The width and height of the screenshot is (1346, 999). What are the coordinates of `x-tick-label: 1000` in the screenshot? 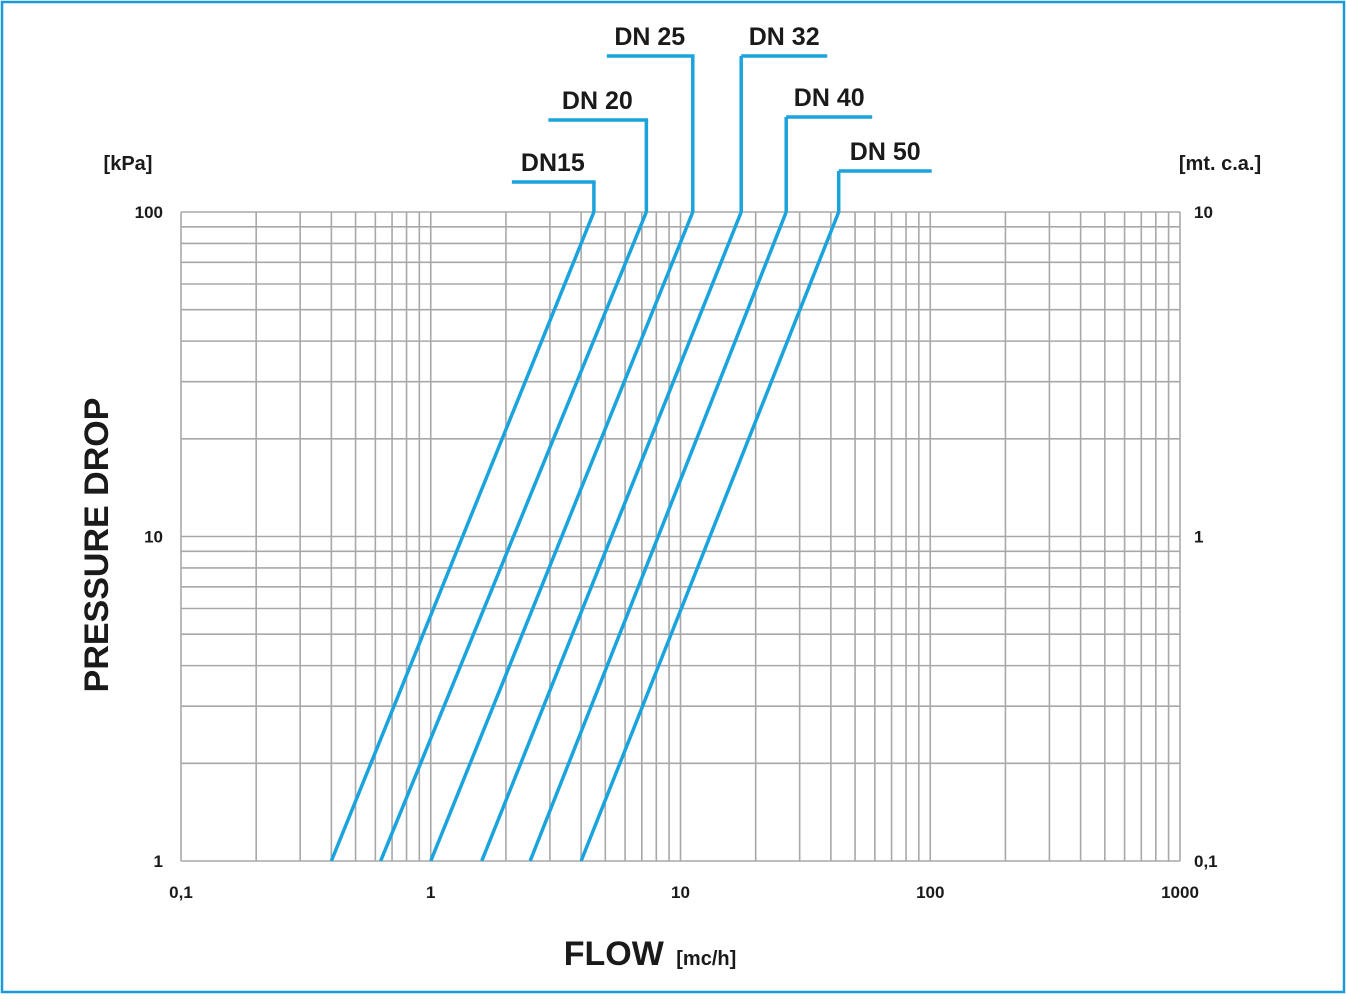 It's located at (1180, 892).